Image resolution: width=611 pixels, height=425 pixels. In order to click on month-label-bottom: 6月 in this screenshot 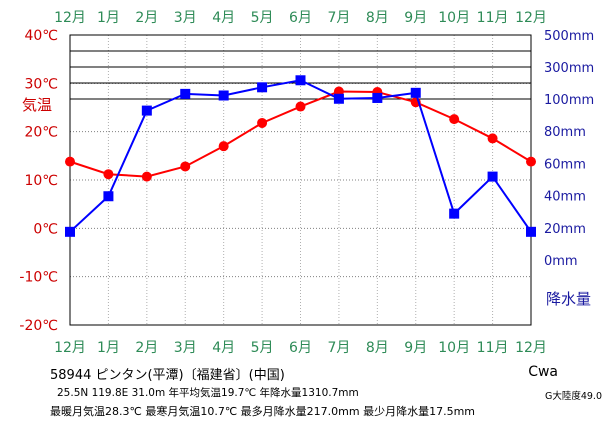, I will do `click(300, 348)`.